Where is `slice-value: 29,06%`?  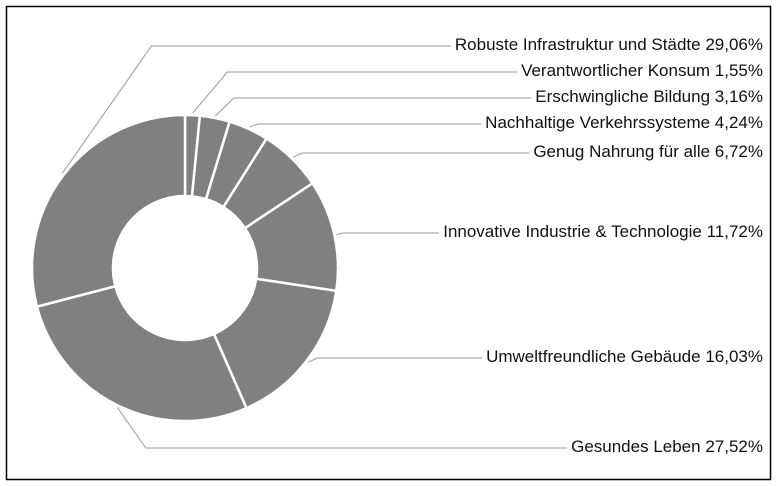
slice-value: 29,06% is located at coordinates (734, 44).